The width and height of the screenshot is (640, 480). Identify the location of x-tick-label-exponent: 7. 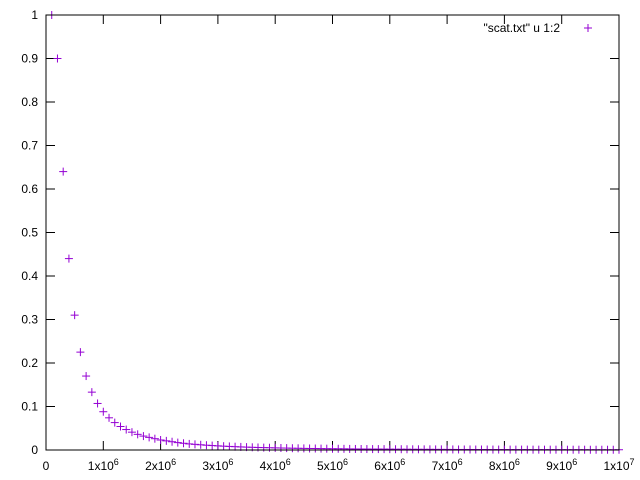
(632, 462).